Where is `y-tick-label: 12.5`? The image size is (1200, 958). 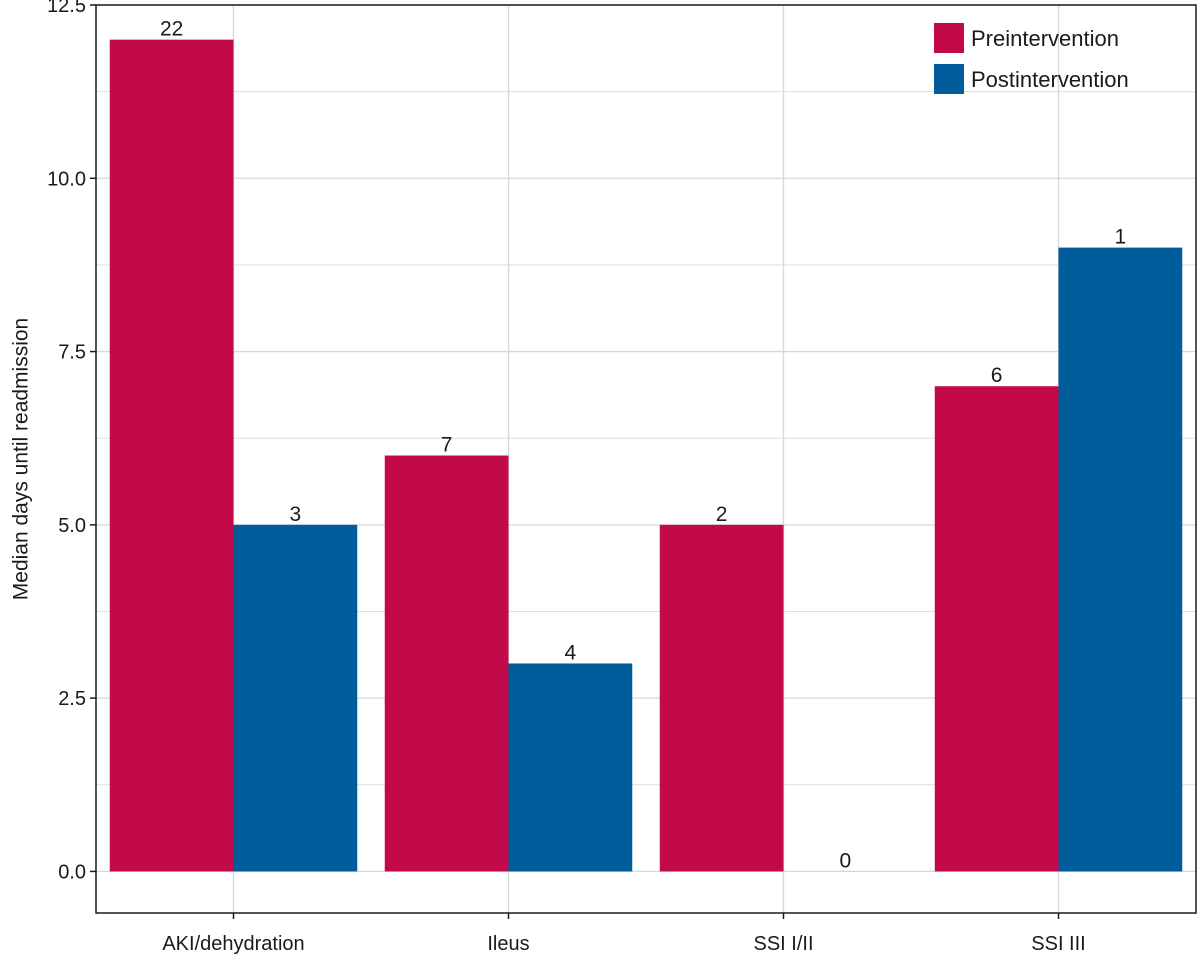 y-tick-label: 12.5 is located at coordinates (66, 8).